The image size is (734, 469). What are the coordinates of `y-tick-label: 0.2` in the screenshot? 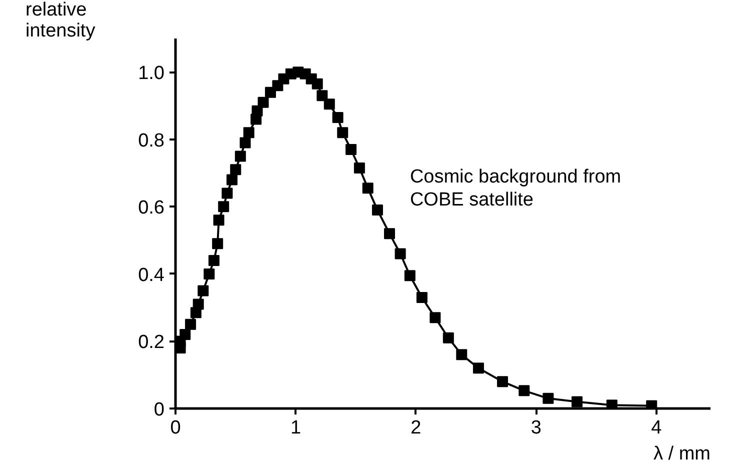 It's located at (151, 343).